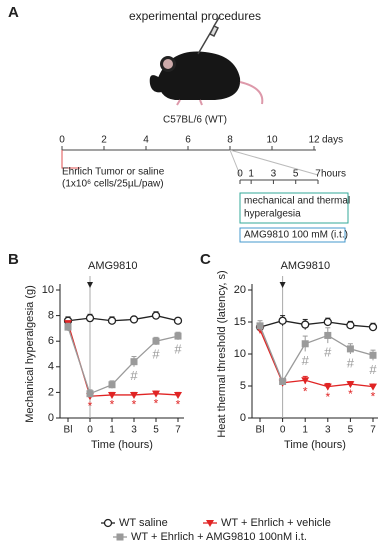 The width and height of the screenshot is (391, 550). Describe the element at coordinates (274, 174) in the screenshot. I see `tick-label: 3` at that location.